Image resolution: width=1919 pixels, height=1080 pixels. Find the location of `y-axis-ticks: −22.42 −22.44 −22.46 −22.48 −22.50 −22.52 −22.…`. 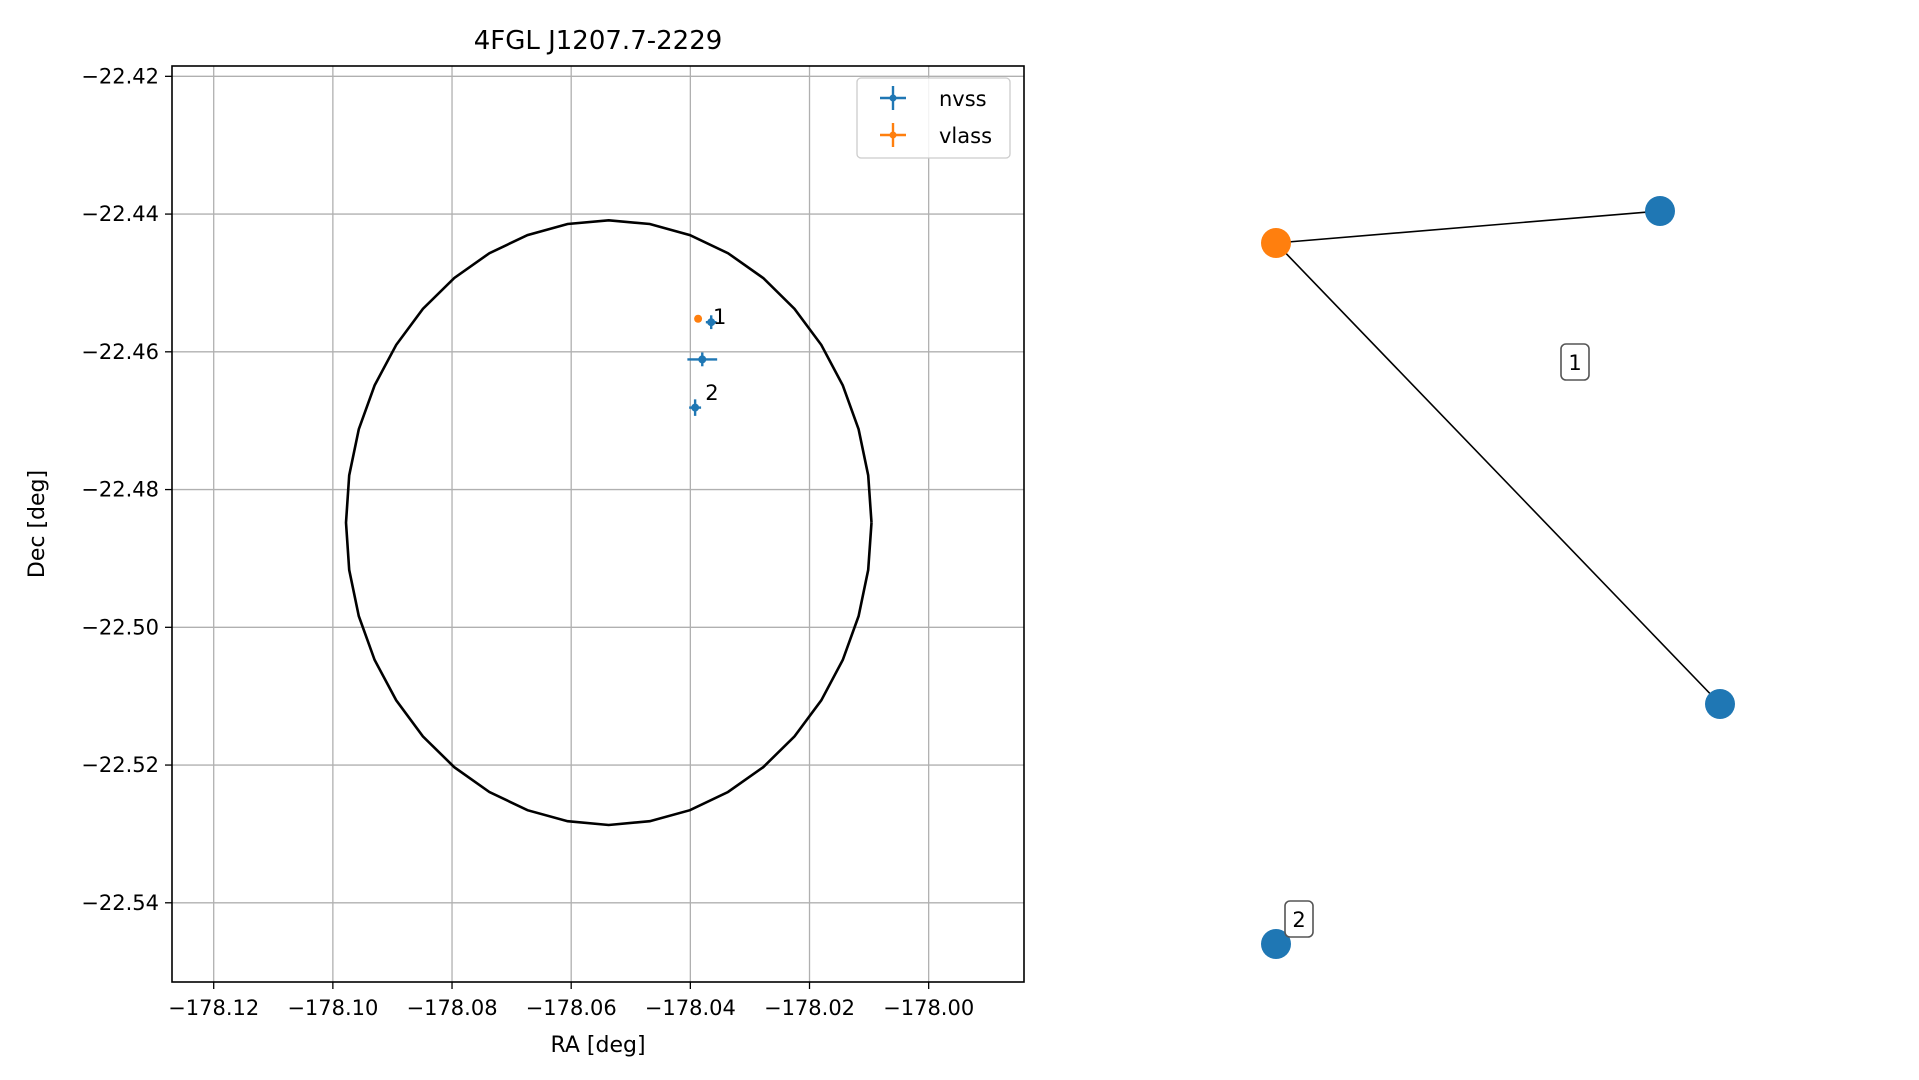

y-axis-ticks: −22.42 −22.44 −22.46 −22.48 −22.50 −22.52 −22.… is located at coordinates (126, 489).